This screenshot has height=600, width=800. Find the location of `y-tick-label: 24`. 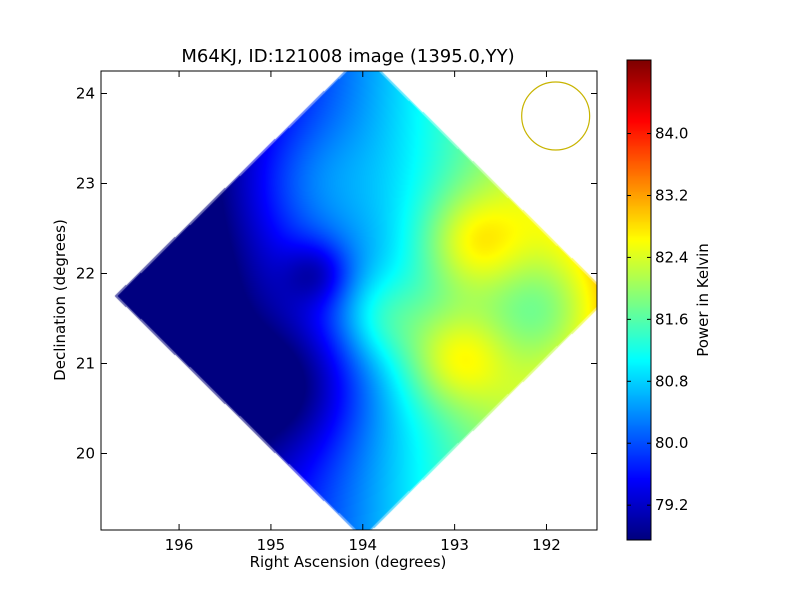

y-tick-label: 24 is located at coordinates (85, 94).